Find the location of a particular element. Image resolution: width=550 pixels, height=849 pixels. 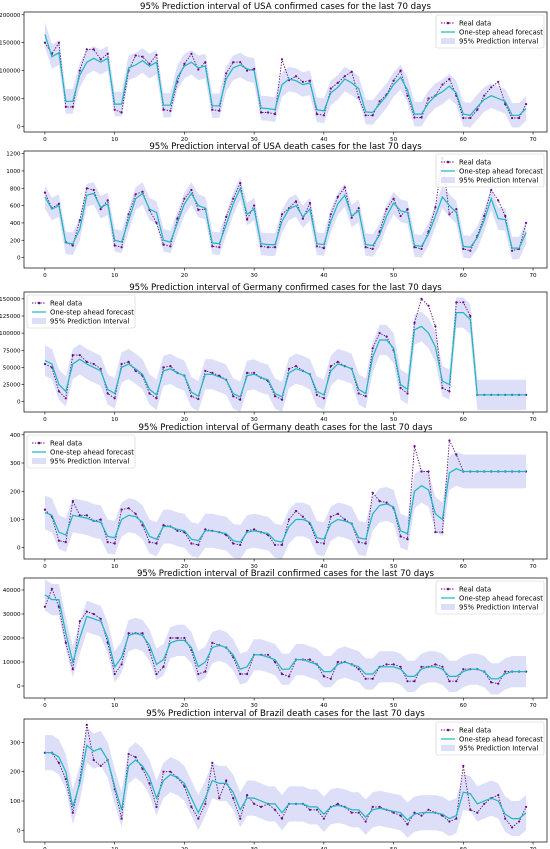

legend-label: Real data is located at coordinates (475, 589).